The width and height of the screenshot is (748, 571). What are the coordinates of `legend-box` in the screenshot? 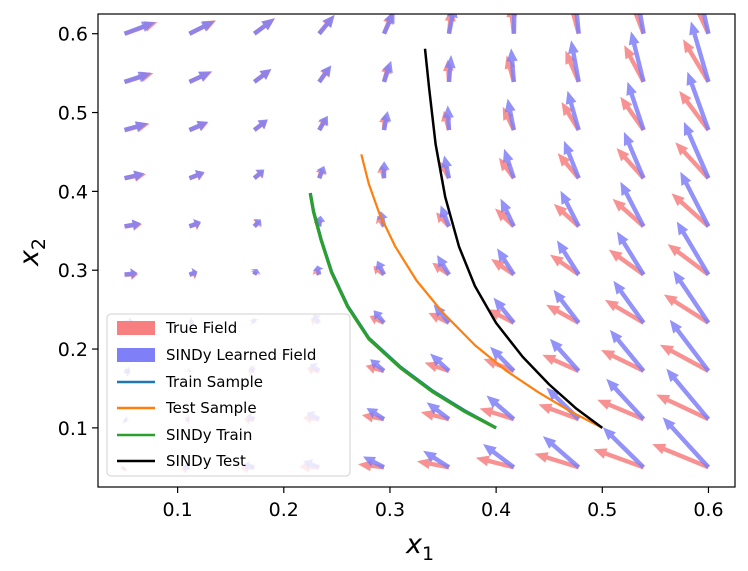 It's located at (228, 395).